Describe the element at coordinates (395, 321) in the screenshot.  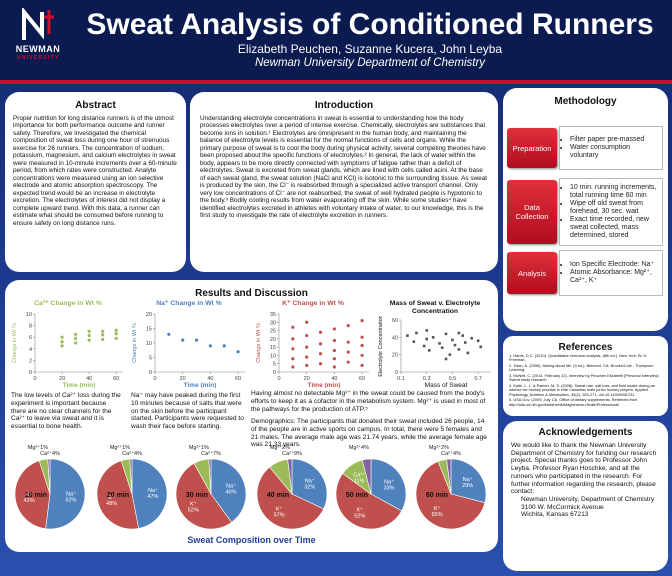
I see `y-tick-label: 60` at that location.